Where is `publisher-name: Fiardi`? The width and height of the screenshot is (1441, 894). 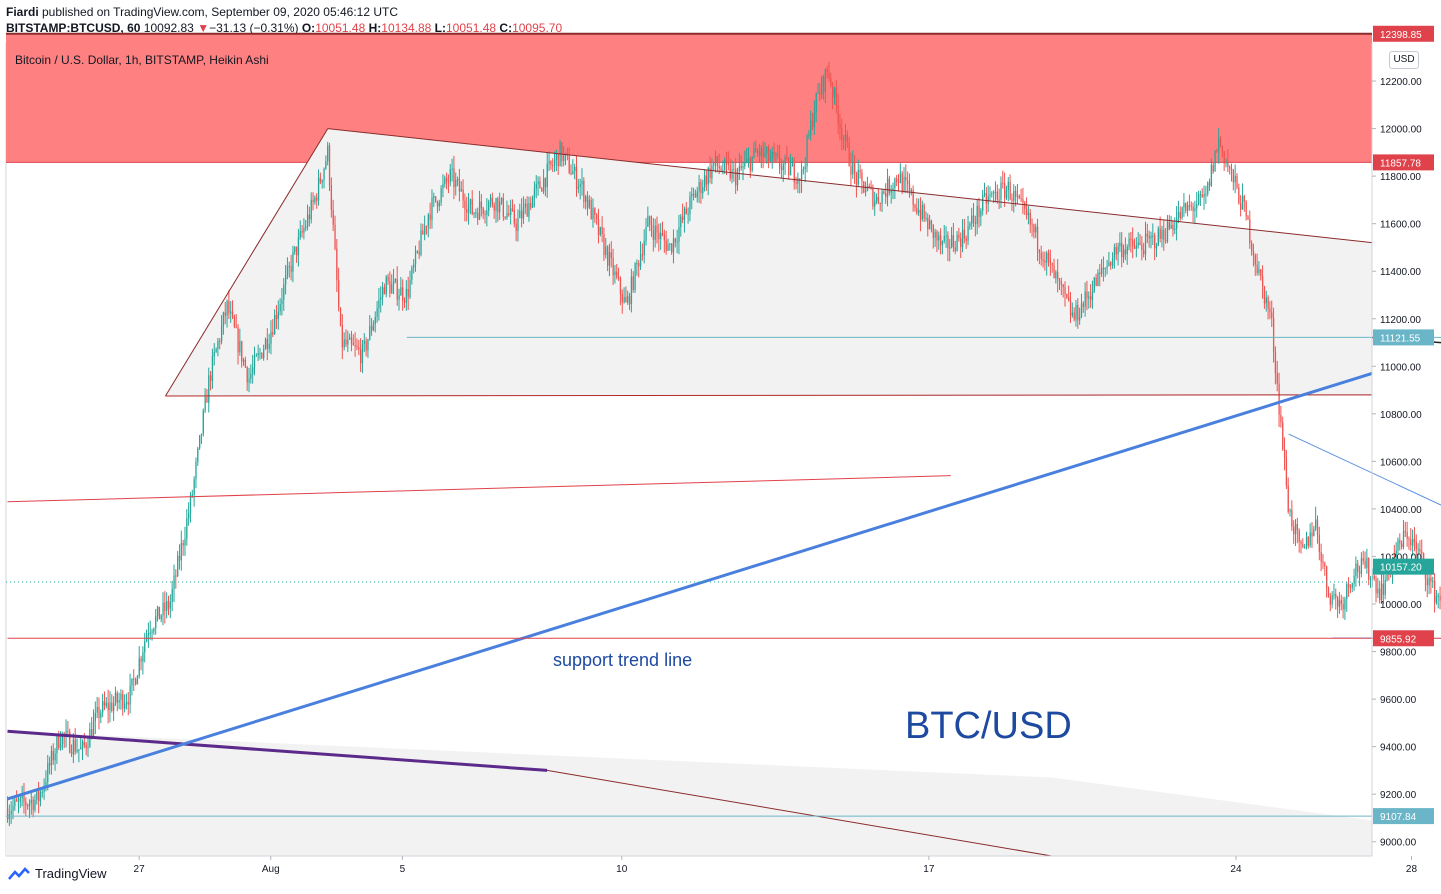 publisher-name: Fiardi is located at coordinates (22, 12).